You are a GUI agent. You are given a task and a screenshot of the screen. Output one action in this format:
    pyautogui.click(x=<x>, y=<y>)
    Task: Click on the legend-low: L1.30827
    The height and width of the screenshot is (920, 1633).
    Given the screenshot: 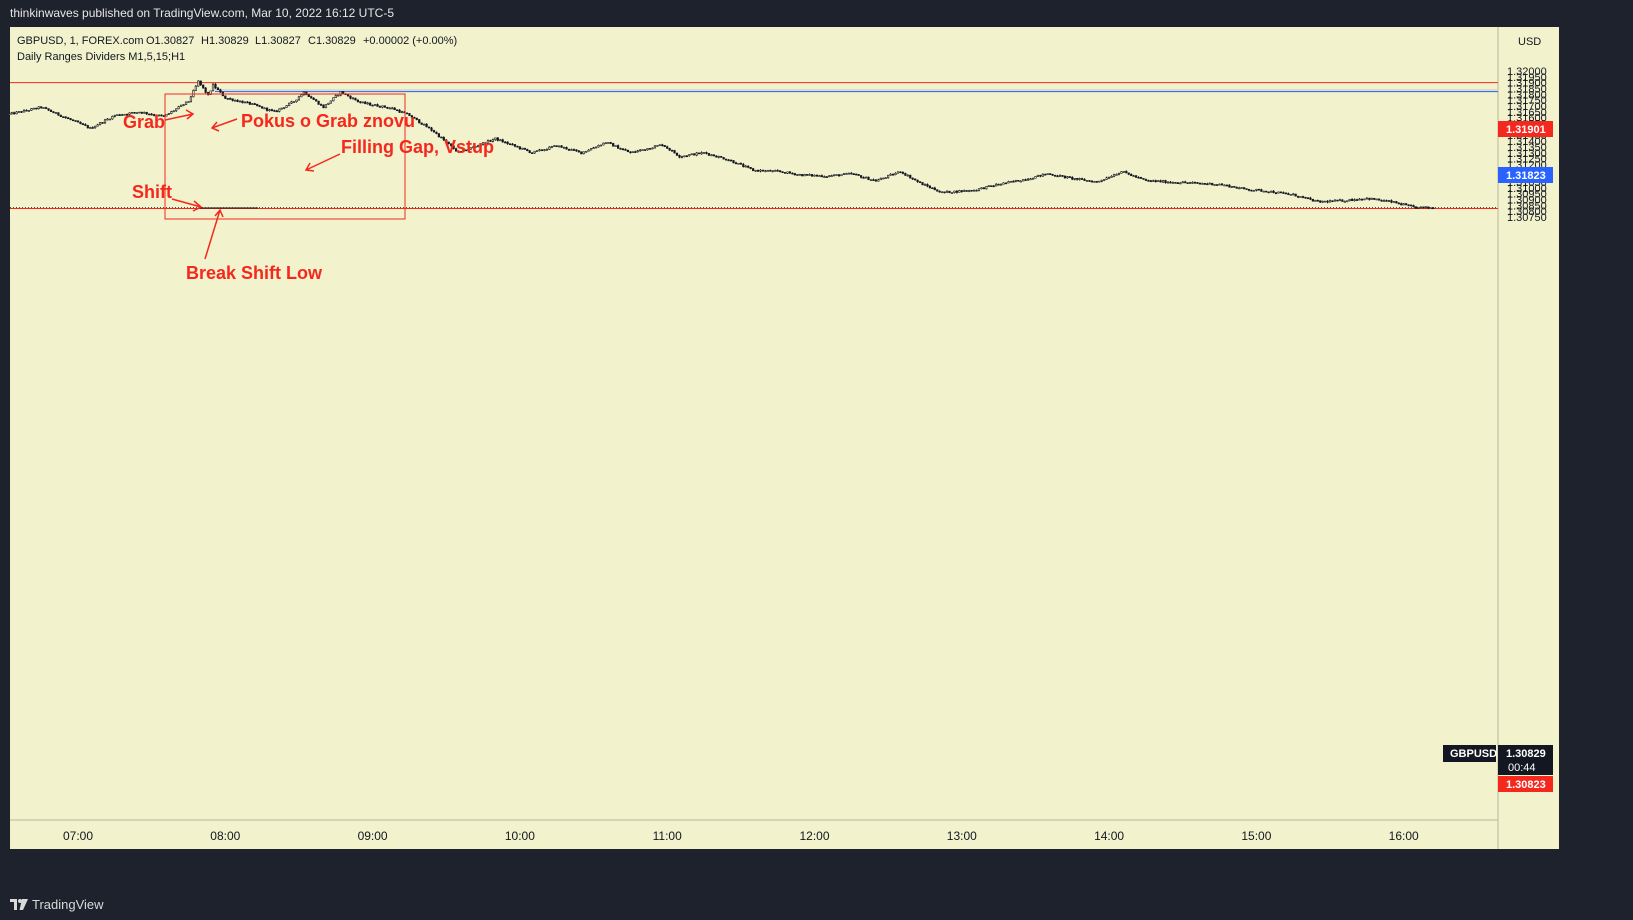 What is the action you would take?
    pyautogui.click(x=278, y=41)
    